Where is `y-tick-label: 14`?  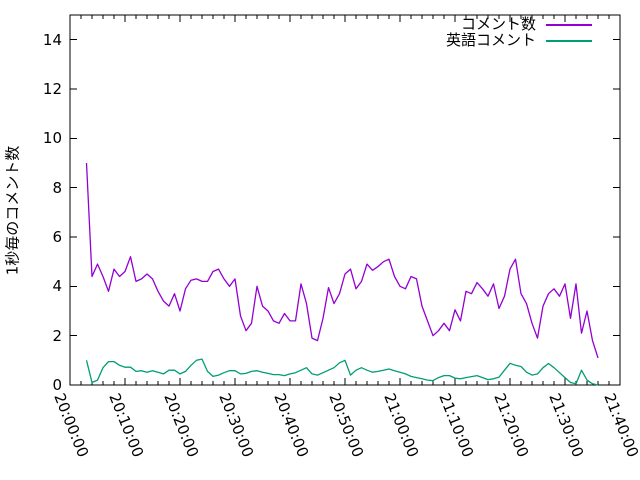
y-tick-label: 14 is located at coordinates (52, 39).